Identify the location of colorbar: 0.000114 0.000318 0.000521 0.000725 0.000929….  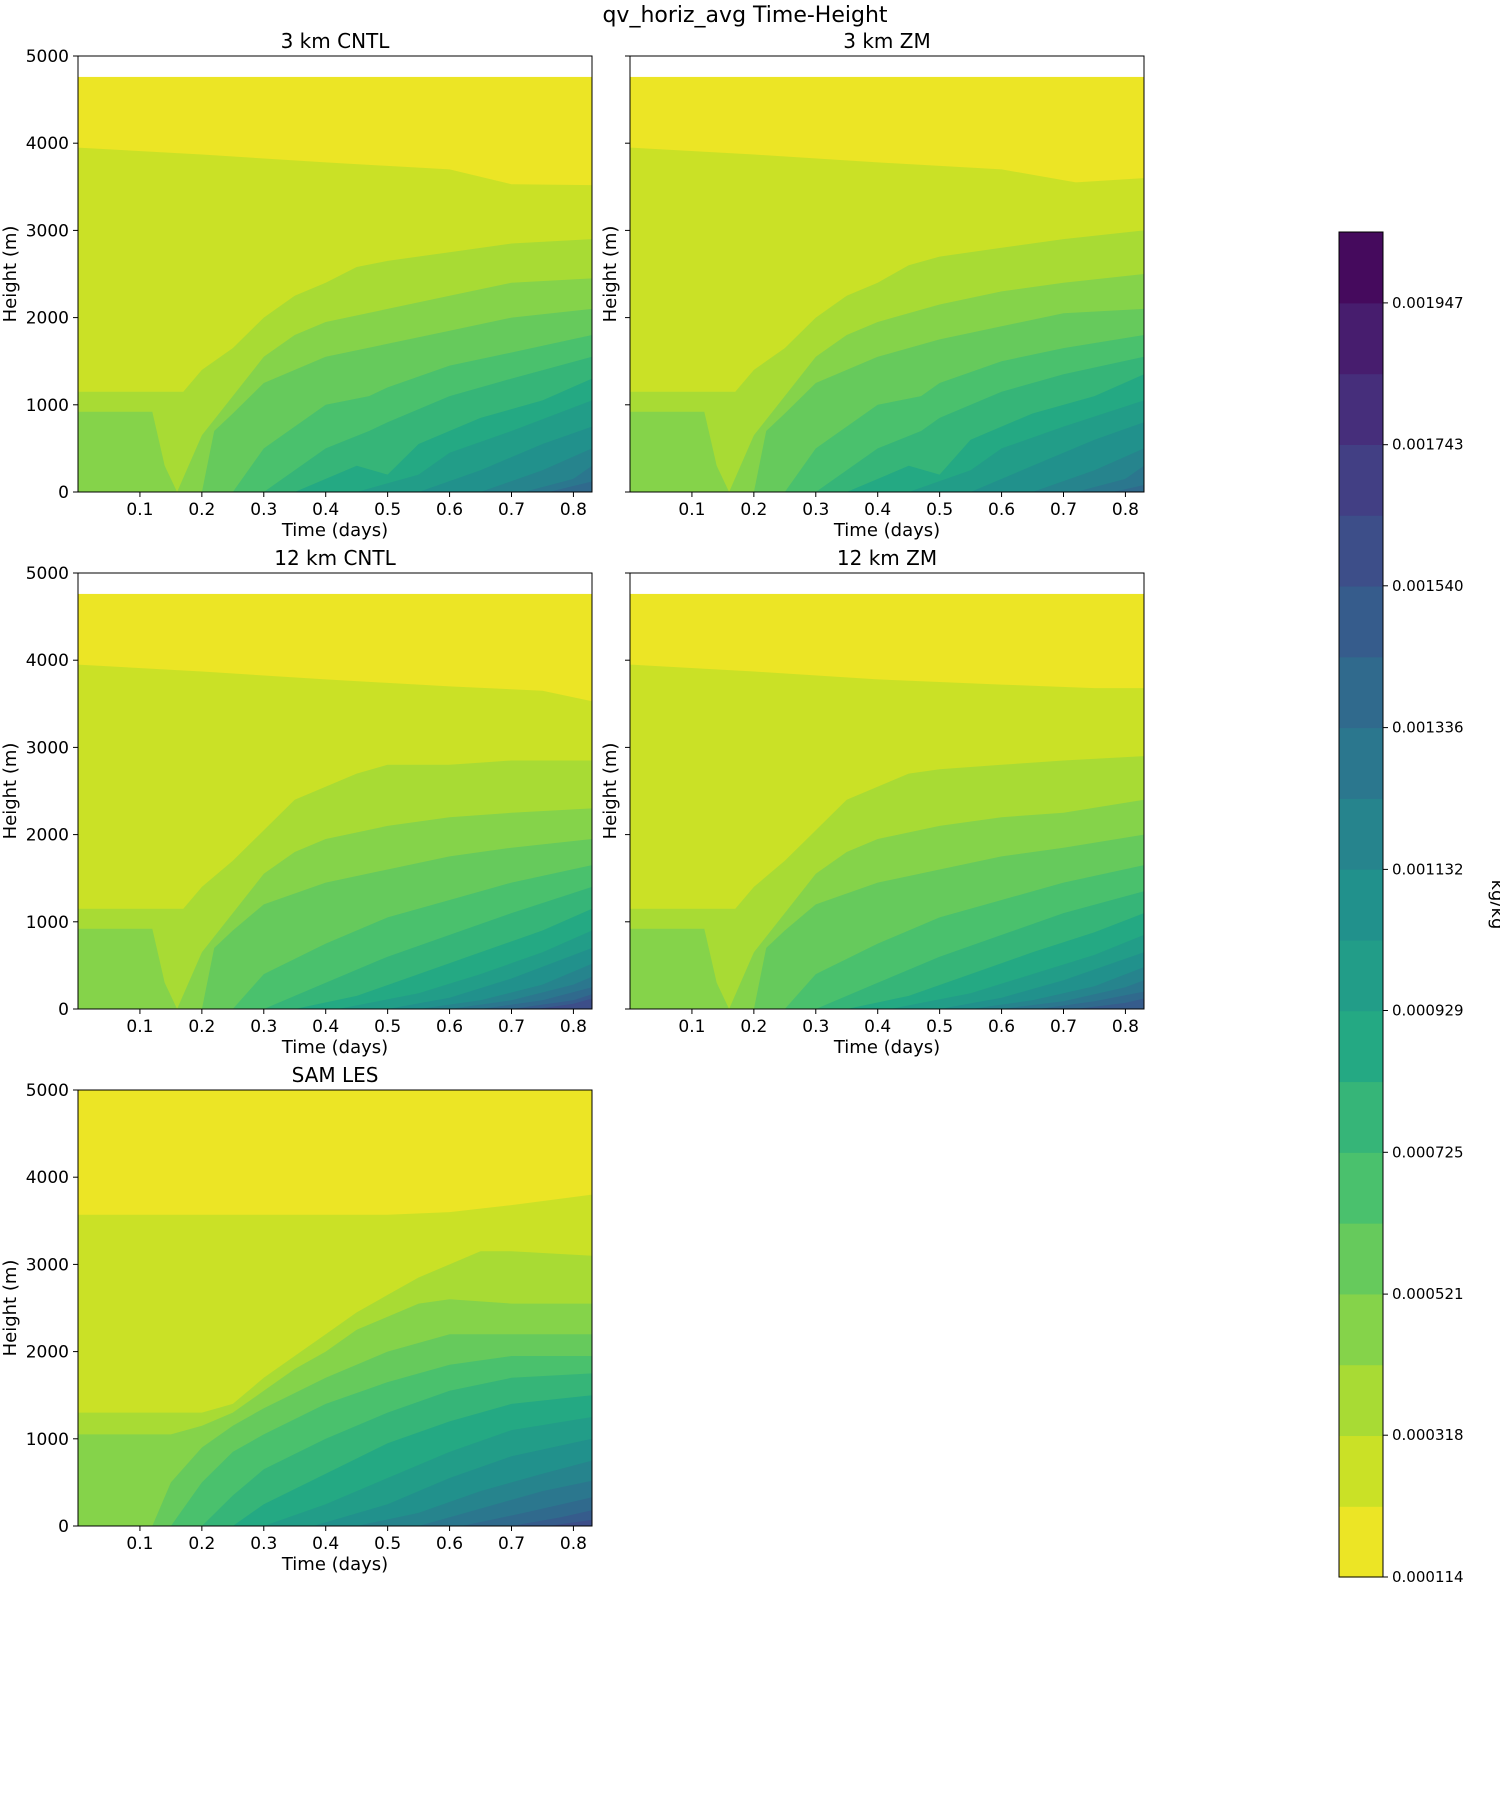
(1419, 908).